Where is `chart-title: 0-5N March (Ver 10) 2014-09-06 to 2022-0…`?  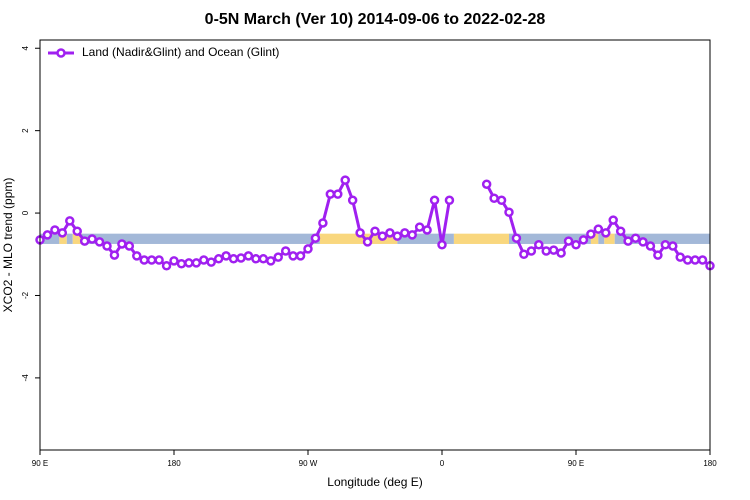 chart-title: 0-5N March (Ver 10) 2014-09-06 to 2022-0… is located at coordinates (375, 19).